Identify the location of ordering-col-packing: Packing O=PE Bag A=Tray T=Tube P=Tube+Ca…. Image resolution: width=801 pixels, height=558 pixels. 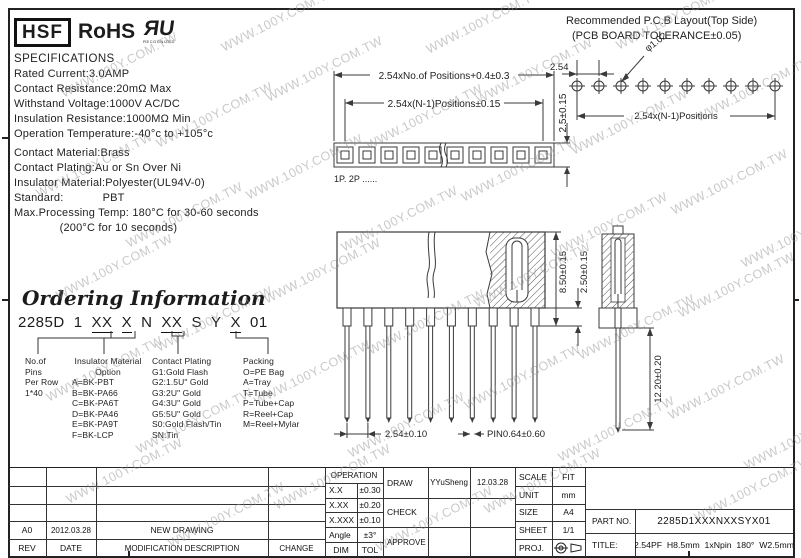
(271, 392).